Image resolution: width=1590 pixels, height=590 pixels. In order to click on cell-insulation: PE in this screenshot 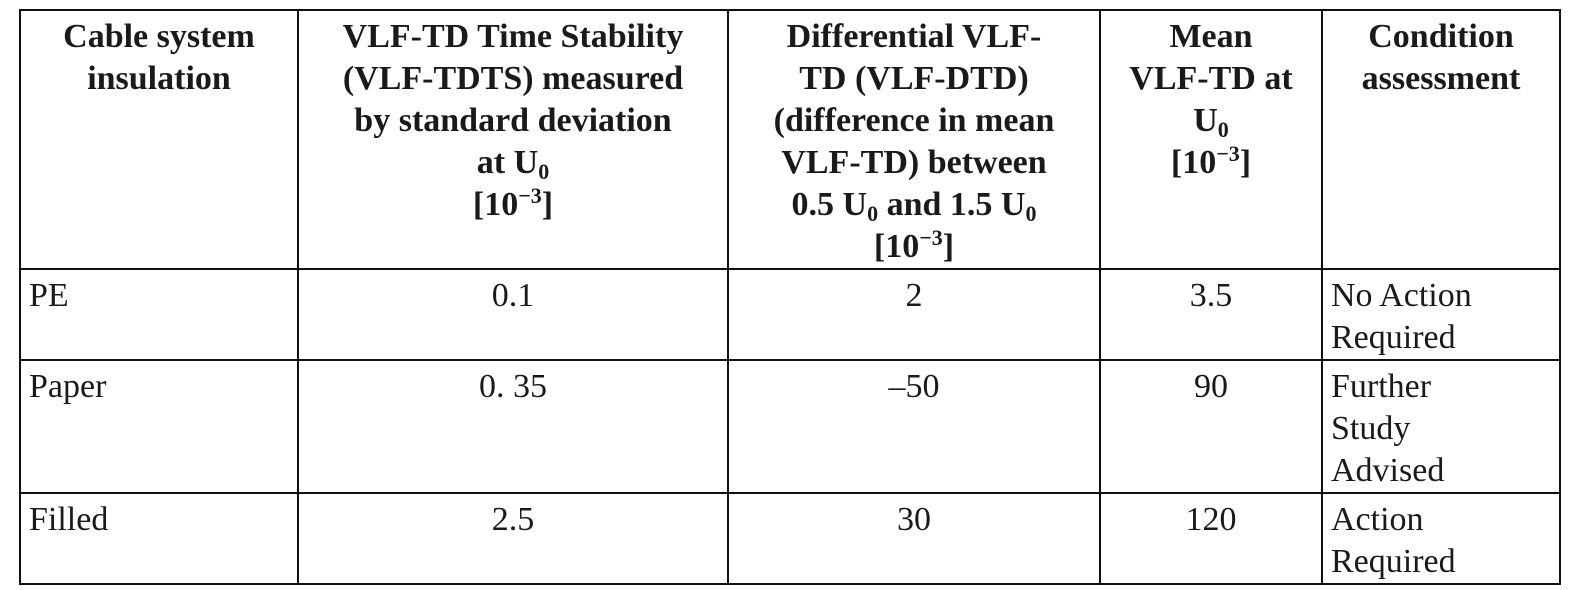, I will do `click(159, 314)`.